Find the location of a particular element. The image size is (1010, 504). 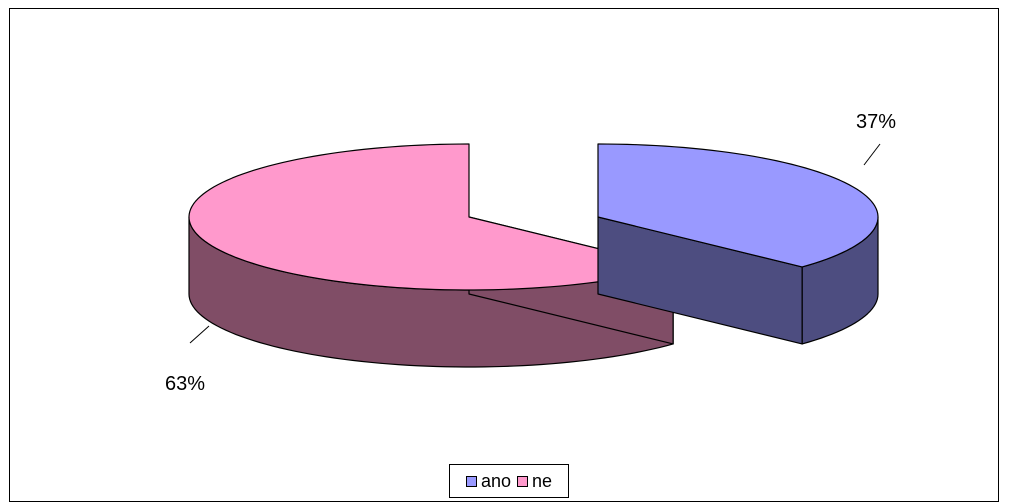

legend-item-ano: ano is located at coordinates (488, 481).